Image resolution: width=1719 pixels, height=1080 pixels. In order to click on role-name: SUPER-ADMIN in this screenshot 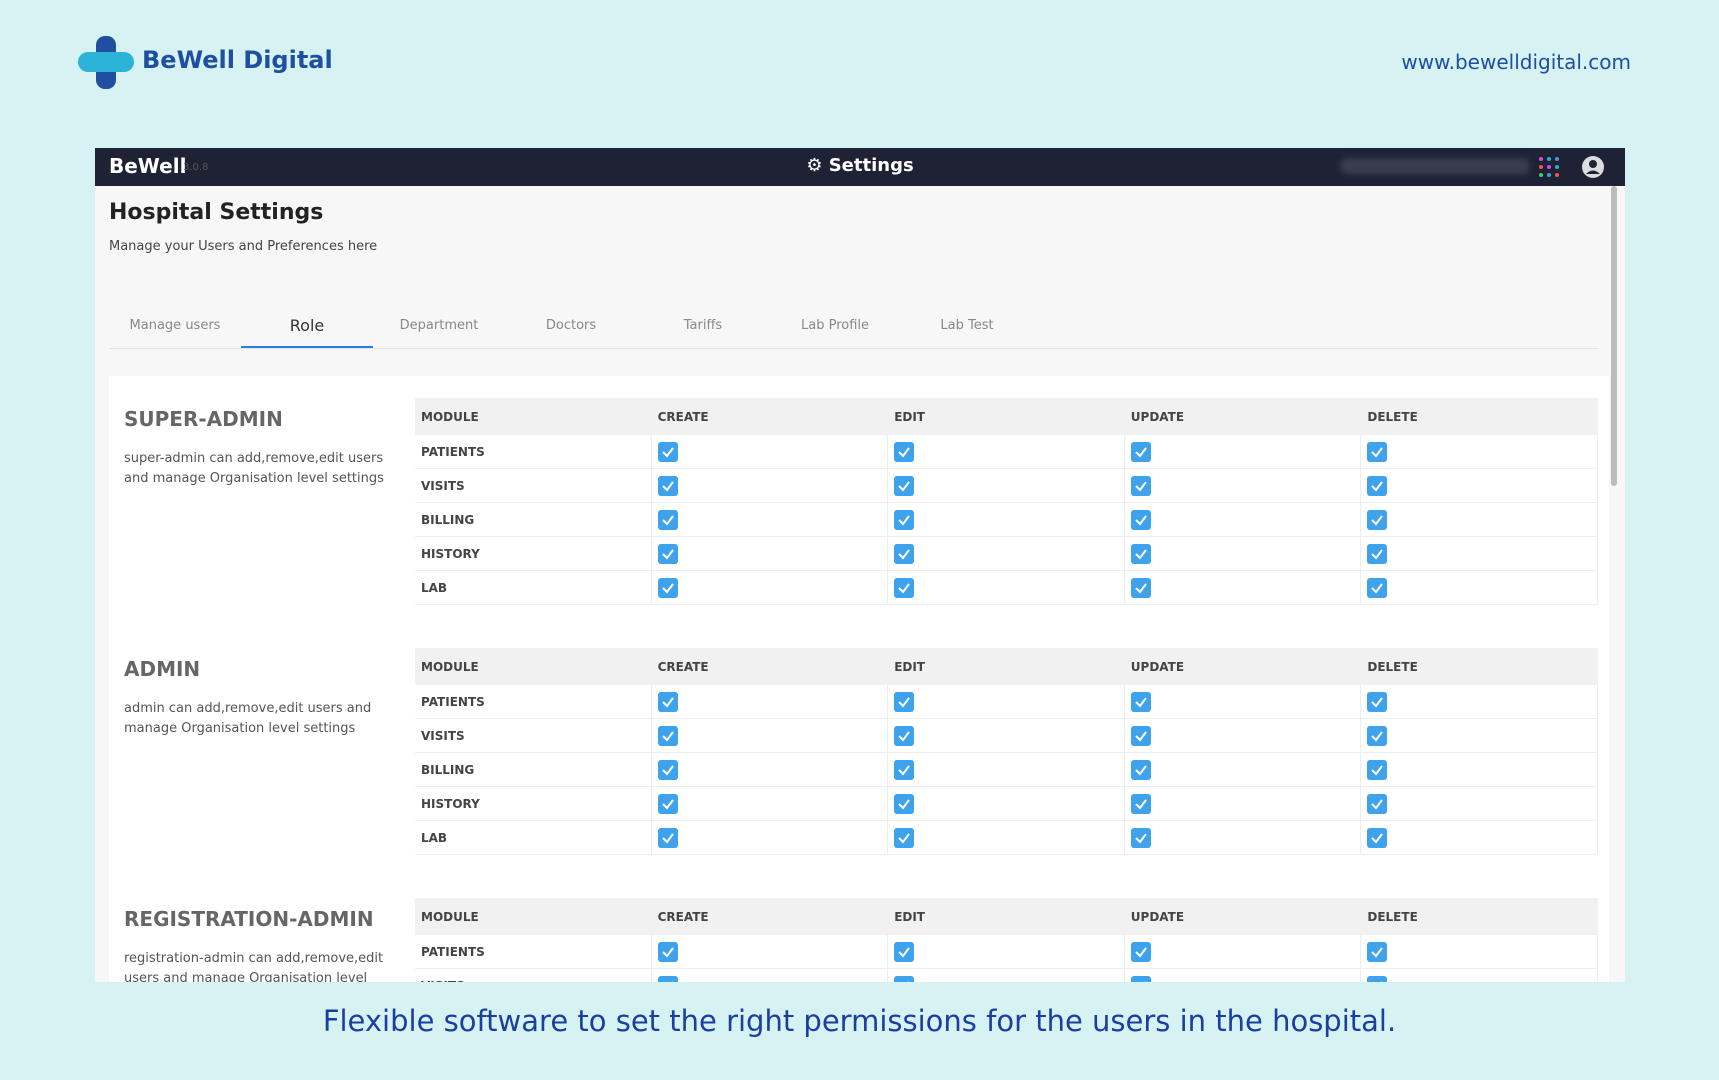, I will do `click(203, 419)`.